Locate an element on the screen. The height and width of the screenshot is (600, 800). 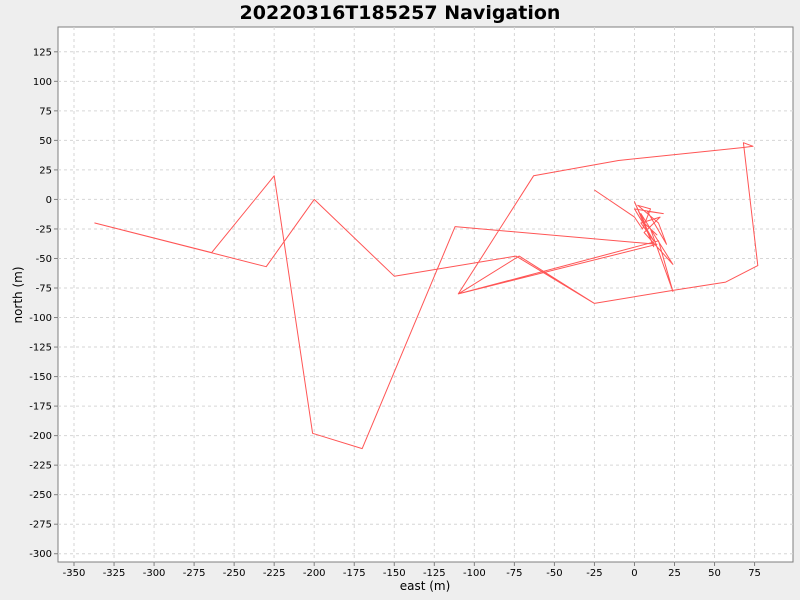
x-tick-label: -150 is located at coordinates (394, 573).